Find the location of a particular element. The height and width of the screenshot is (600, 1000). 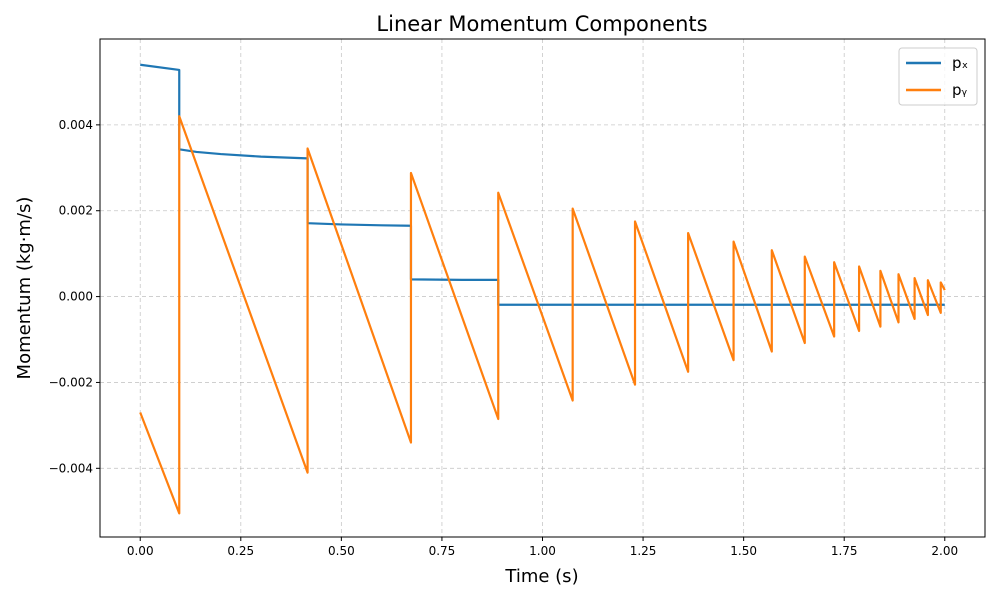

y-tick-label: −0.004 is located at coordinates (71, 468).